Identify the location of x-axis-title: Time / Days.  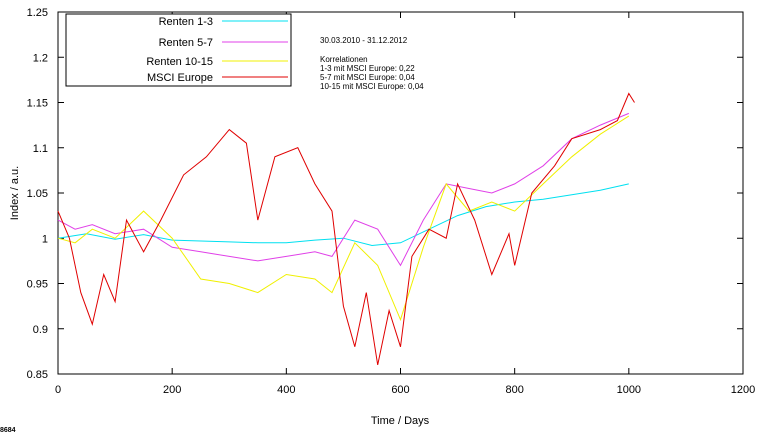
(400, 421).